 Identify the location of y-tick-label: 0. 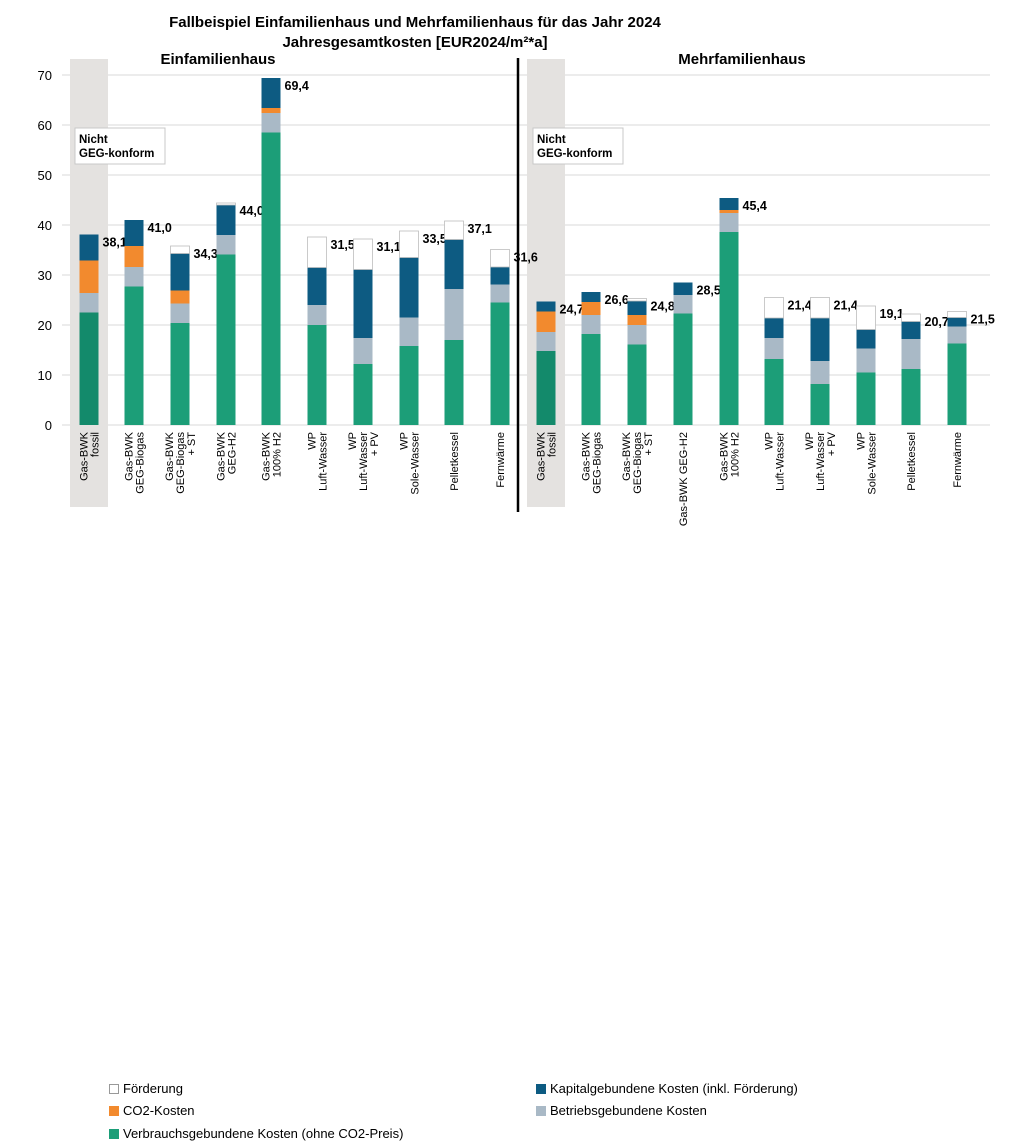
(48, 425).